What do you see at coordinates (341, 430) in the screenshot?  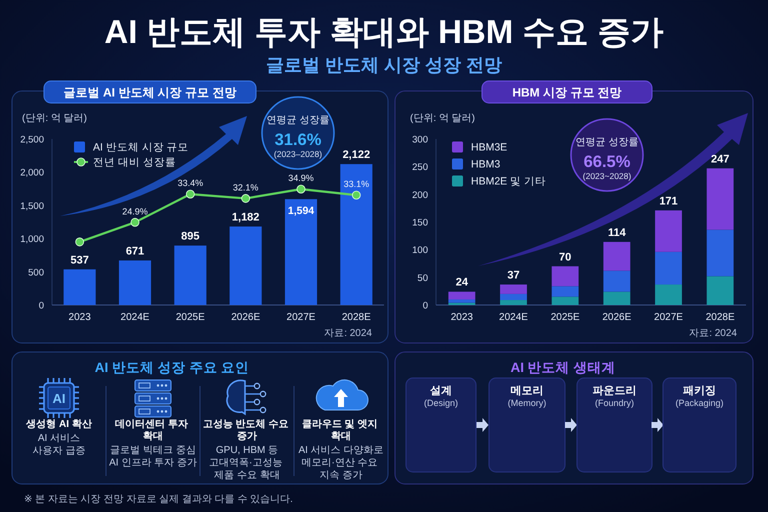 I see `text: 클라우드 및 엣지 확대` at bounding box center [341, 430].